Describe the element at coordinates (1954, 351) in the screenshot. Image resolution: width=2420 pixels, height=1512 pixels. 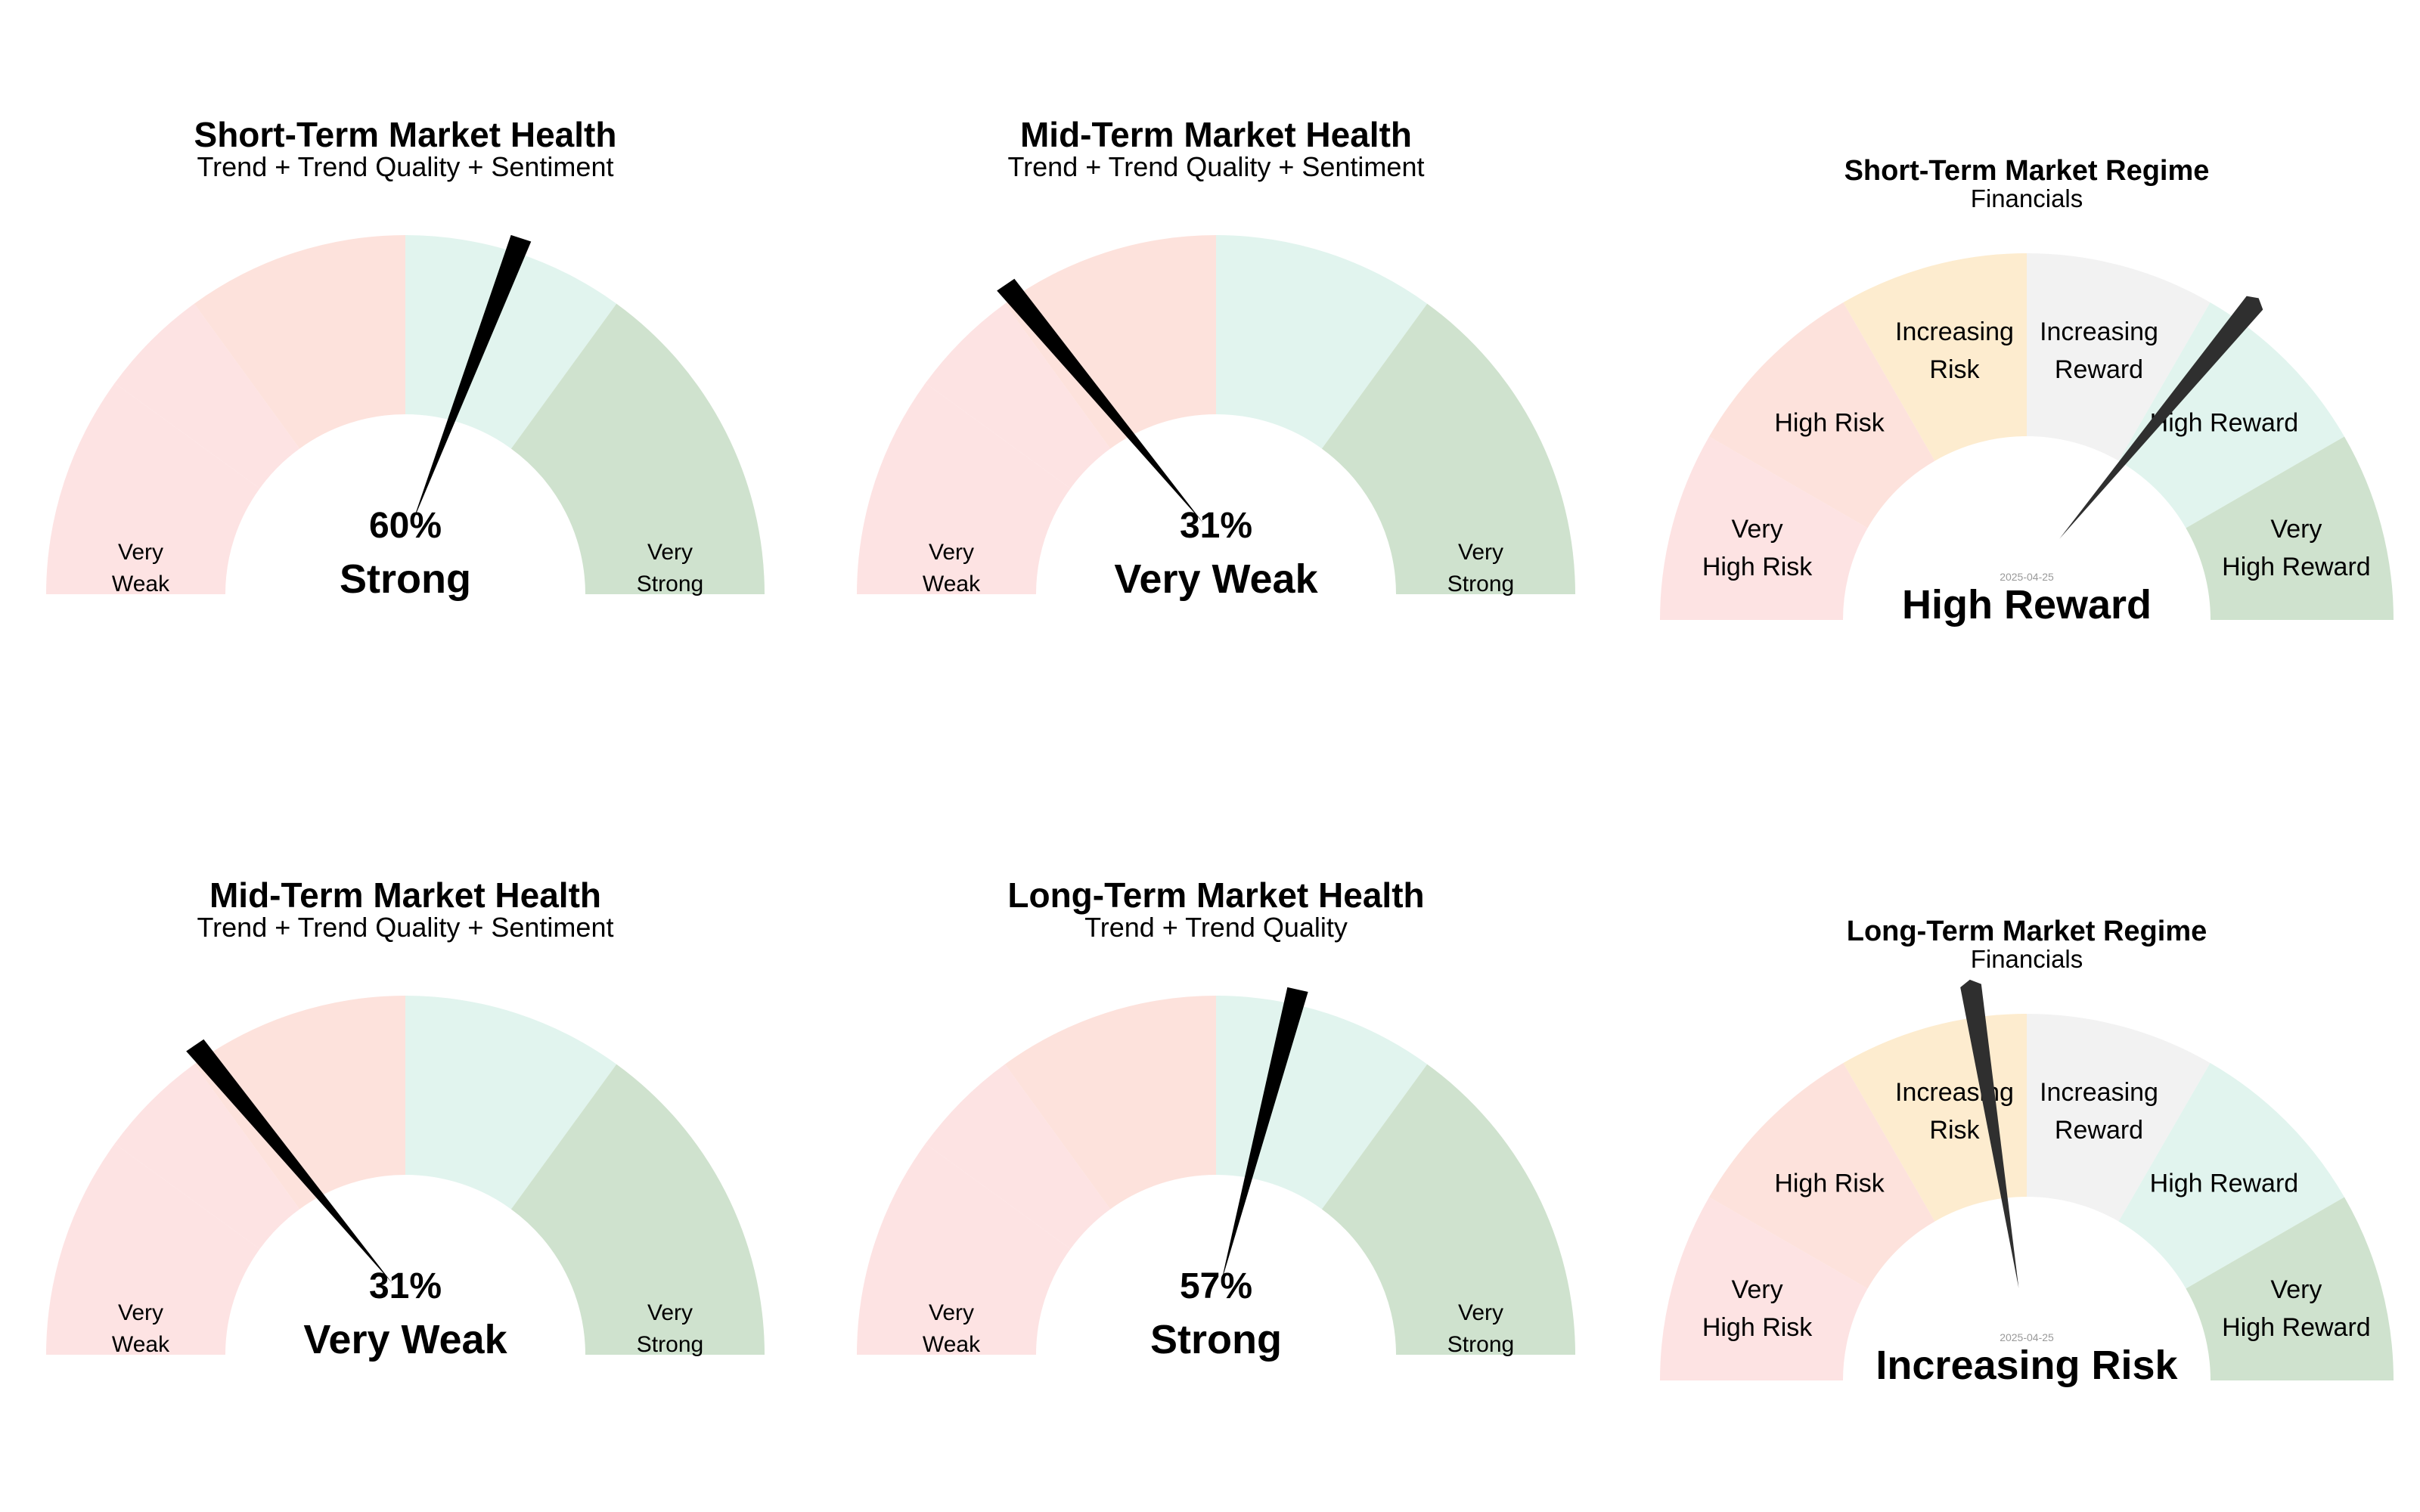
I see `gauge-band-label: Increasing Risk` at that location.